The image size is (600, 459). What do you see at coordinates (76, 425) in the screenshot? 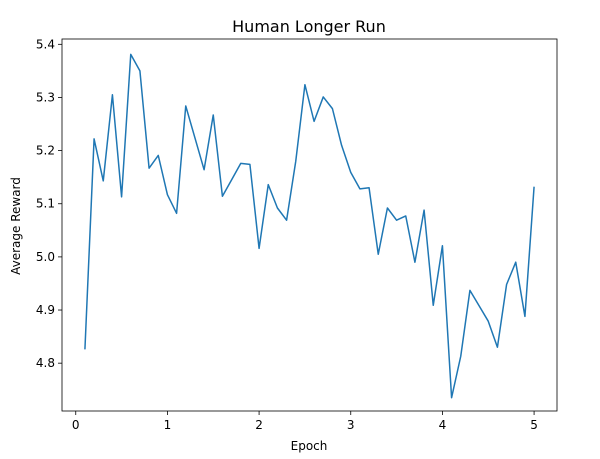
I see `x-tick-label-0: 0` at bounding box center [76, 425].